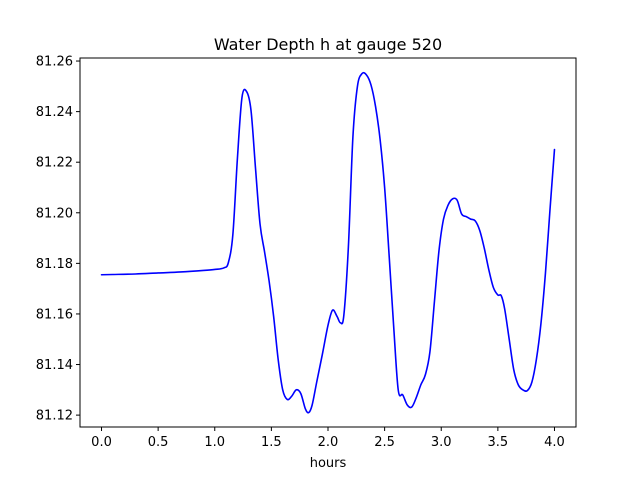 This screenshot has height=484, width=640. Describe the element at coordinates (158, 442) in the screenshot. I see `x-tick-label: 0.5` at that location.